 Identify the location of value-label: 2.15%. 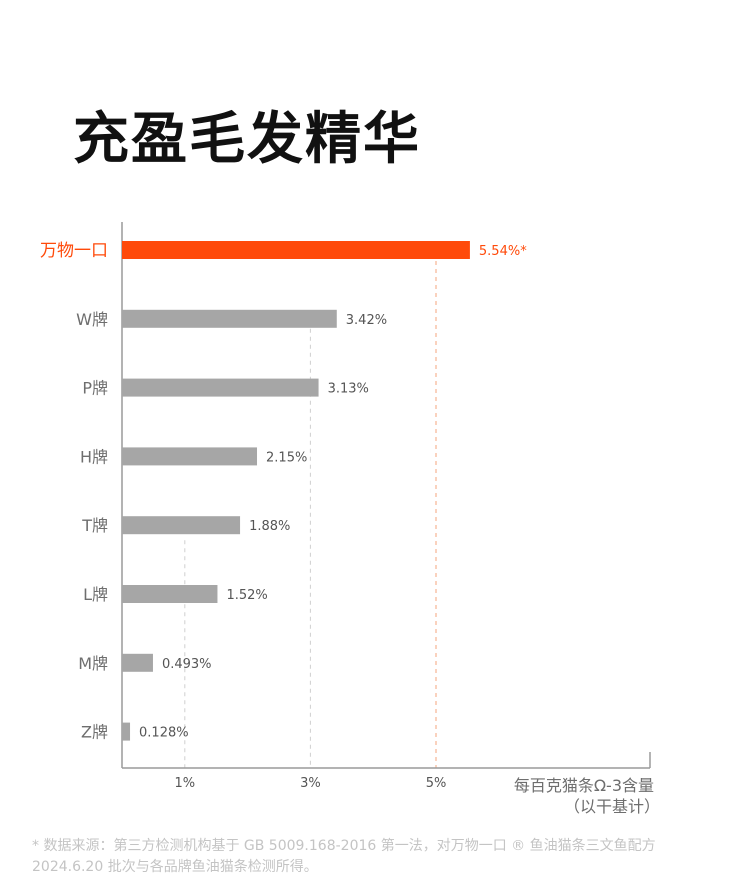
(286, 457).